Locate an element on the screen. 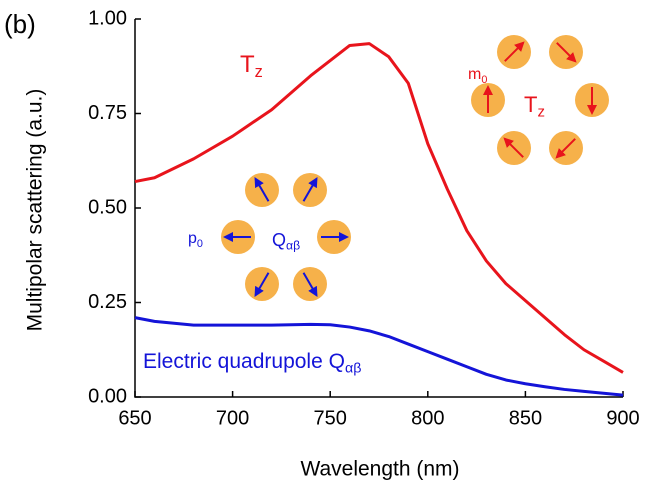 The image size is (654, 494). annotation: p0 is located at coordinates (195, 239).